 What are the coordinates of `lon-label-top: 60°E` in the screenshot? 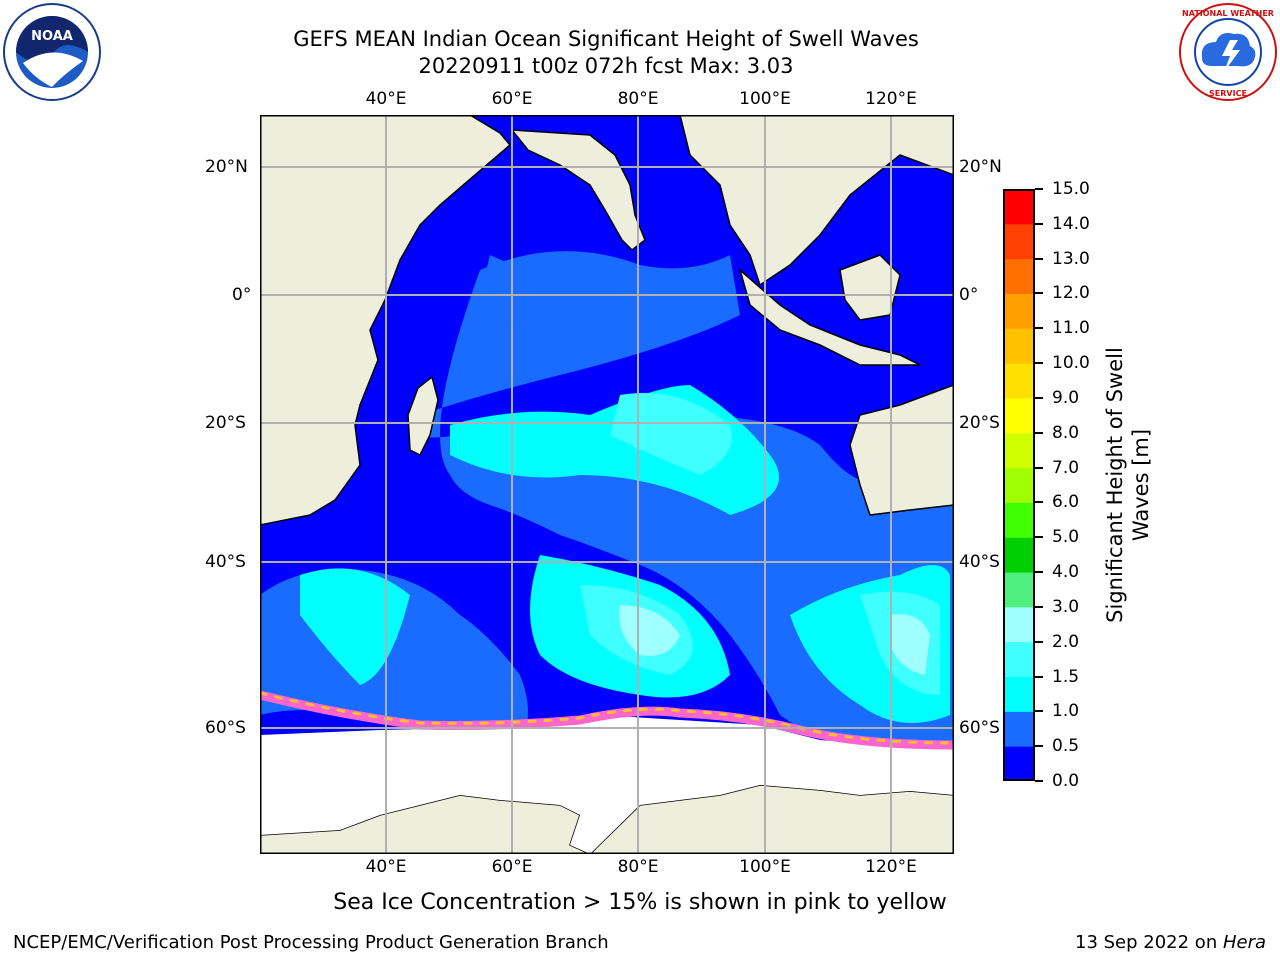 It's located at (512, 99).